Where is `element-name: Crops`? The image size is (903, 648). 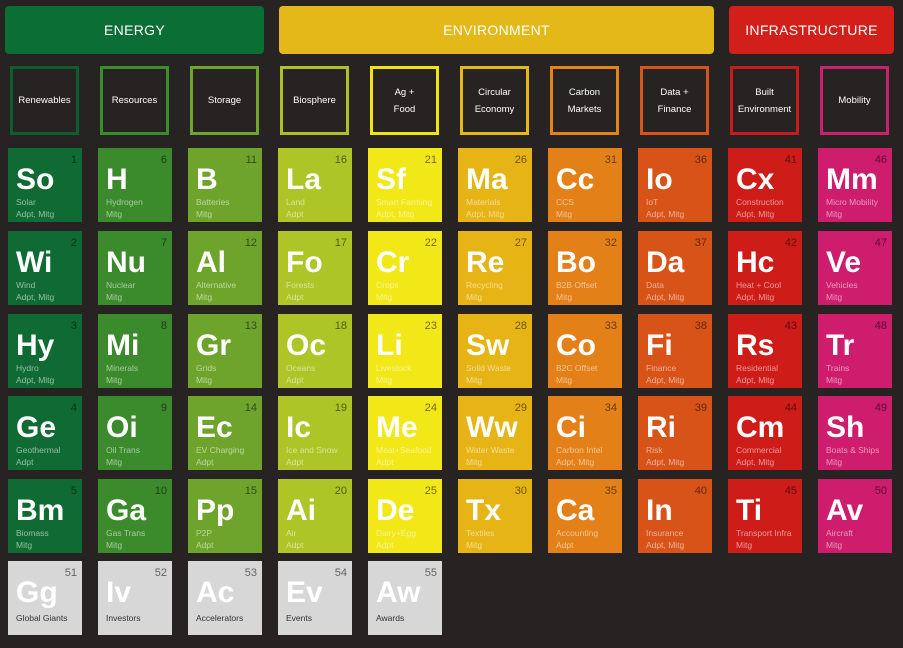
element-name: Crops is located at coordinates (387, 285).